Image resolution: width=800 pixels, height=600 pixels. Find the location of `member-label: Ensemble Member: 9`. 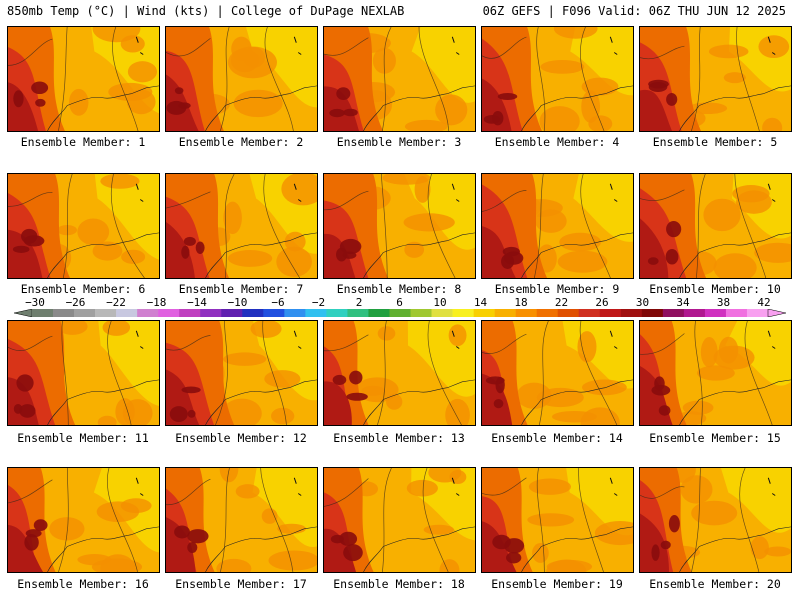

member-label: Ensemble Member: 9 is located at coordinates (557, 289).